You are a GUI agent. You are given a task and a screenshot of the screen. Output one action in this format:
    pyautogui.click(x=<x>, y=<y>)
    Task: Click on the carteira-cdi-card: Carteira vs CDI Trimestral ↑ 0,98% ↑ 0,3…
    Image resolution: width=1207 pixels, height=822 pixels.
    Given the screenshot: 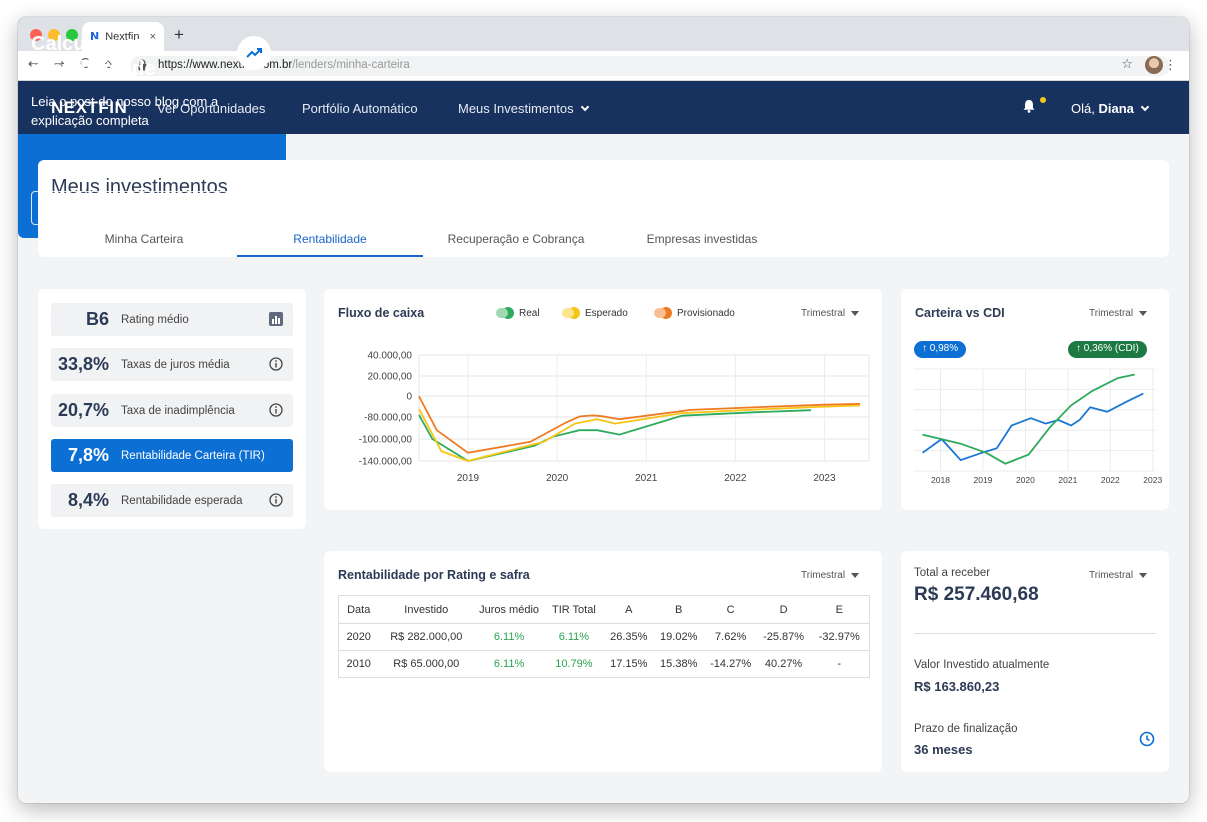 What is the action you would take?
    pyautogui.click(x=1035, y=399)
    